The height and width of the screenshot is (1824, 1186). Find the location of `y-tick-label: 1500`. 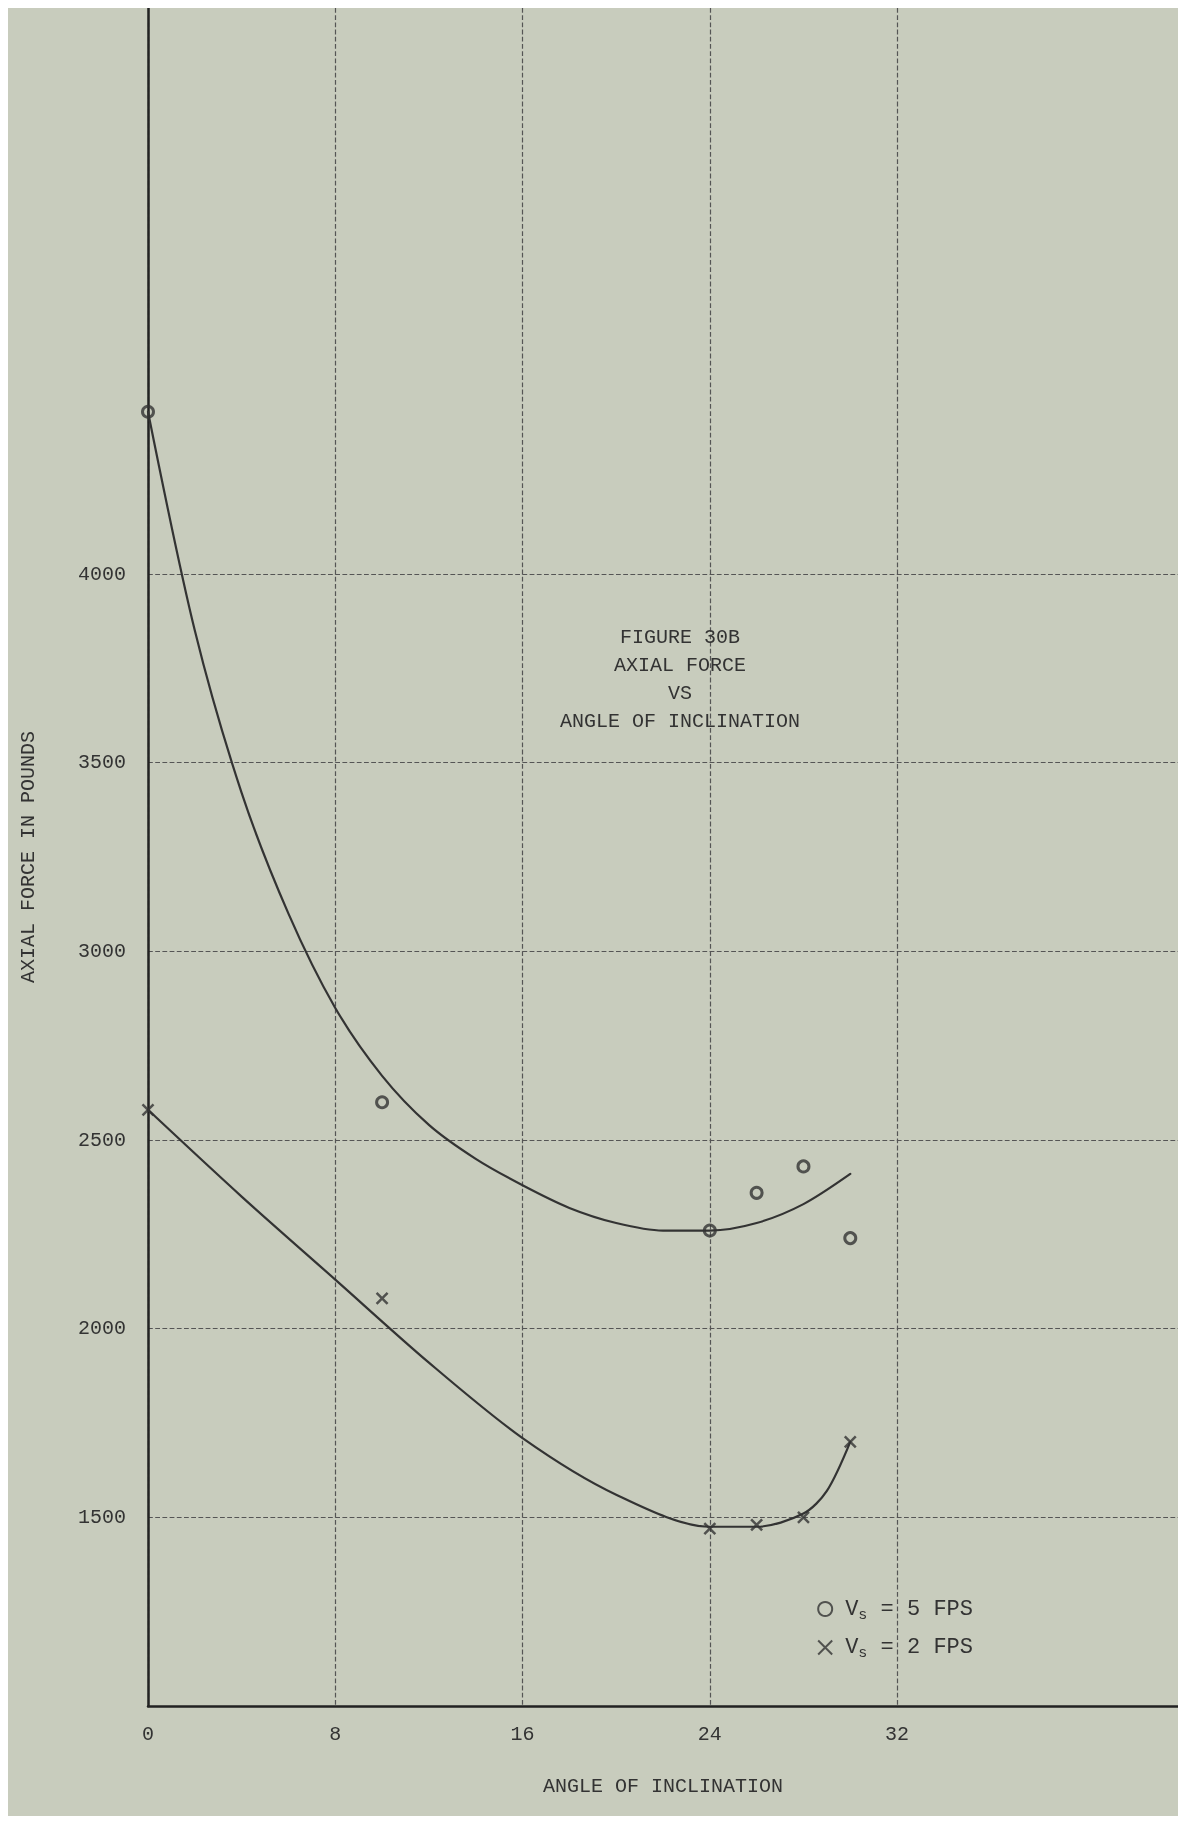

y-tick-label: 1500 is located at coordinates (101, 1517).